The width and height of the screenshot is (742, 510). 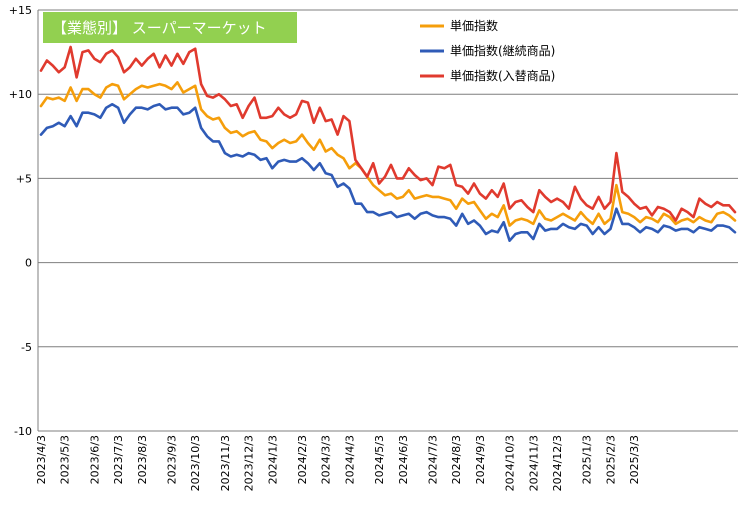 What do you see at coordinates (480, 459) in the screenshot?
I see `x-tick-label: 2024/9/3` at bounding box center [480, 459].